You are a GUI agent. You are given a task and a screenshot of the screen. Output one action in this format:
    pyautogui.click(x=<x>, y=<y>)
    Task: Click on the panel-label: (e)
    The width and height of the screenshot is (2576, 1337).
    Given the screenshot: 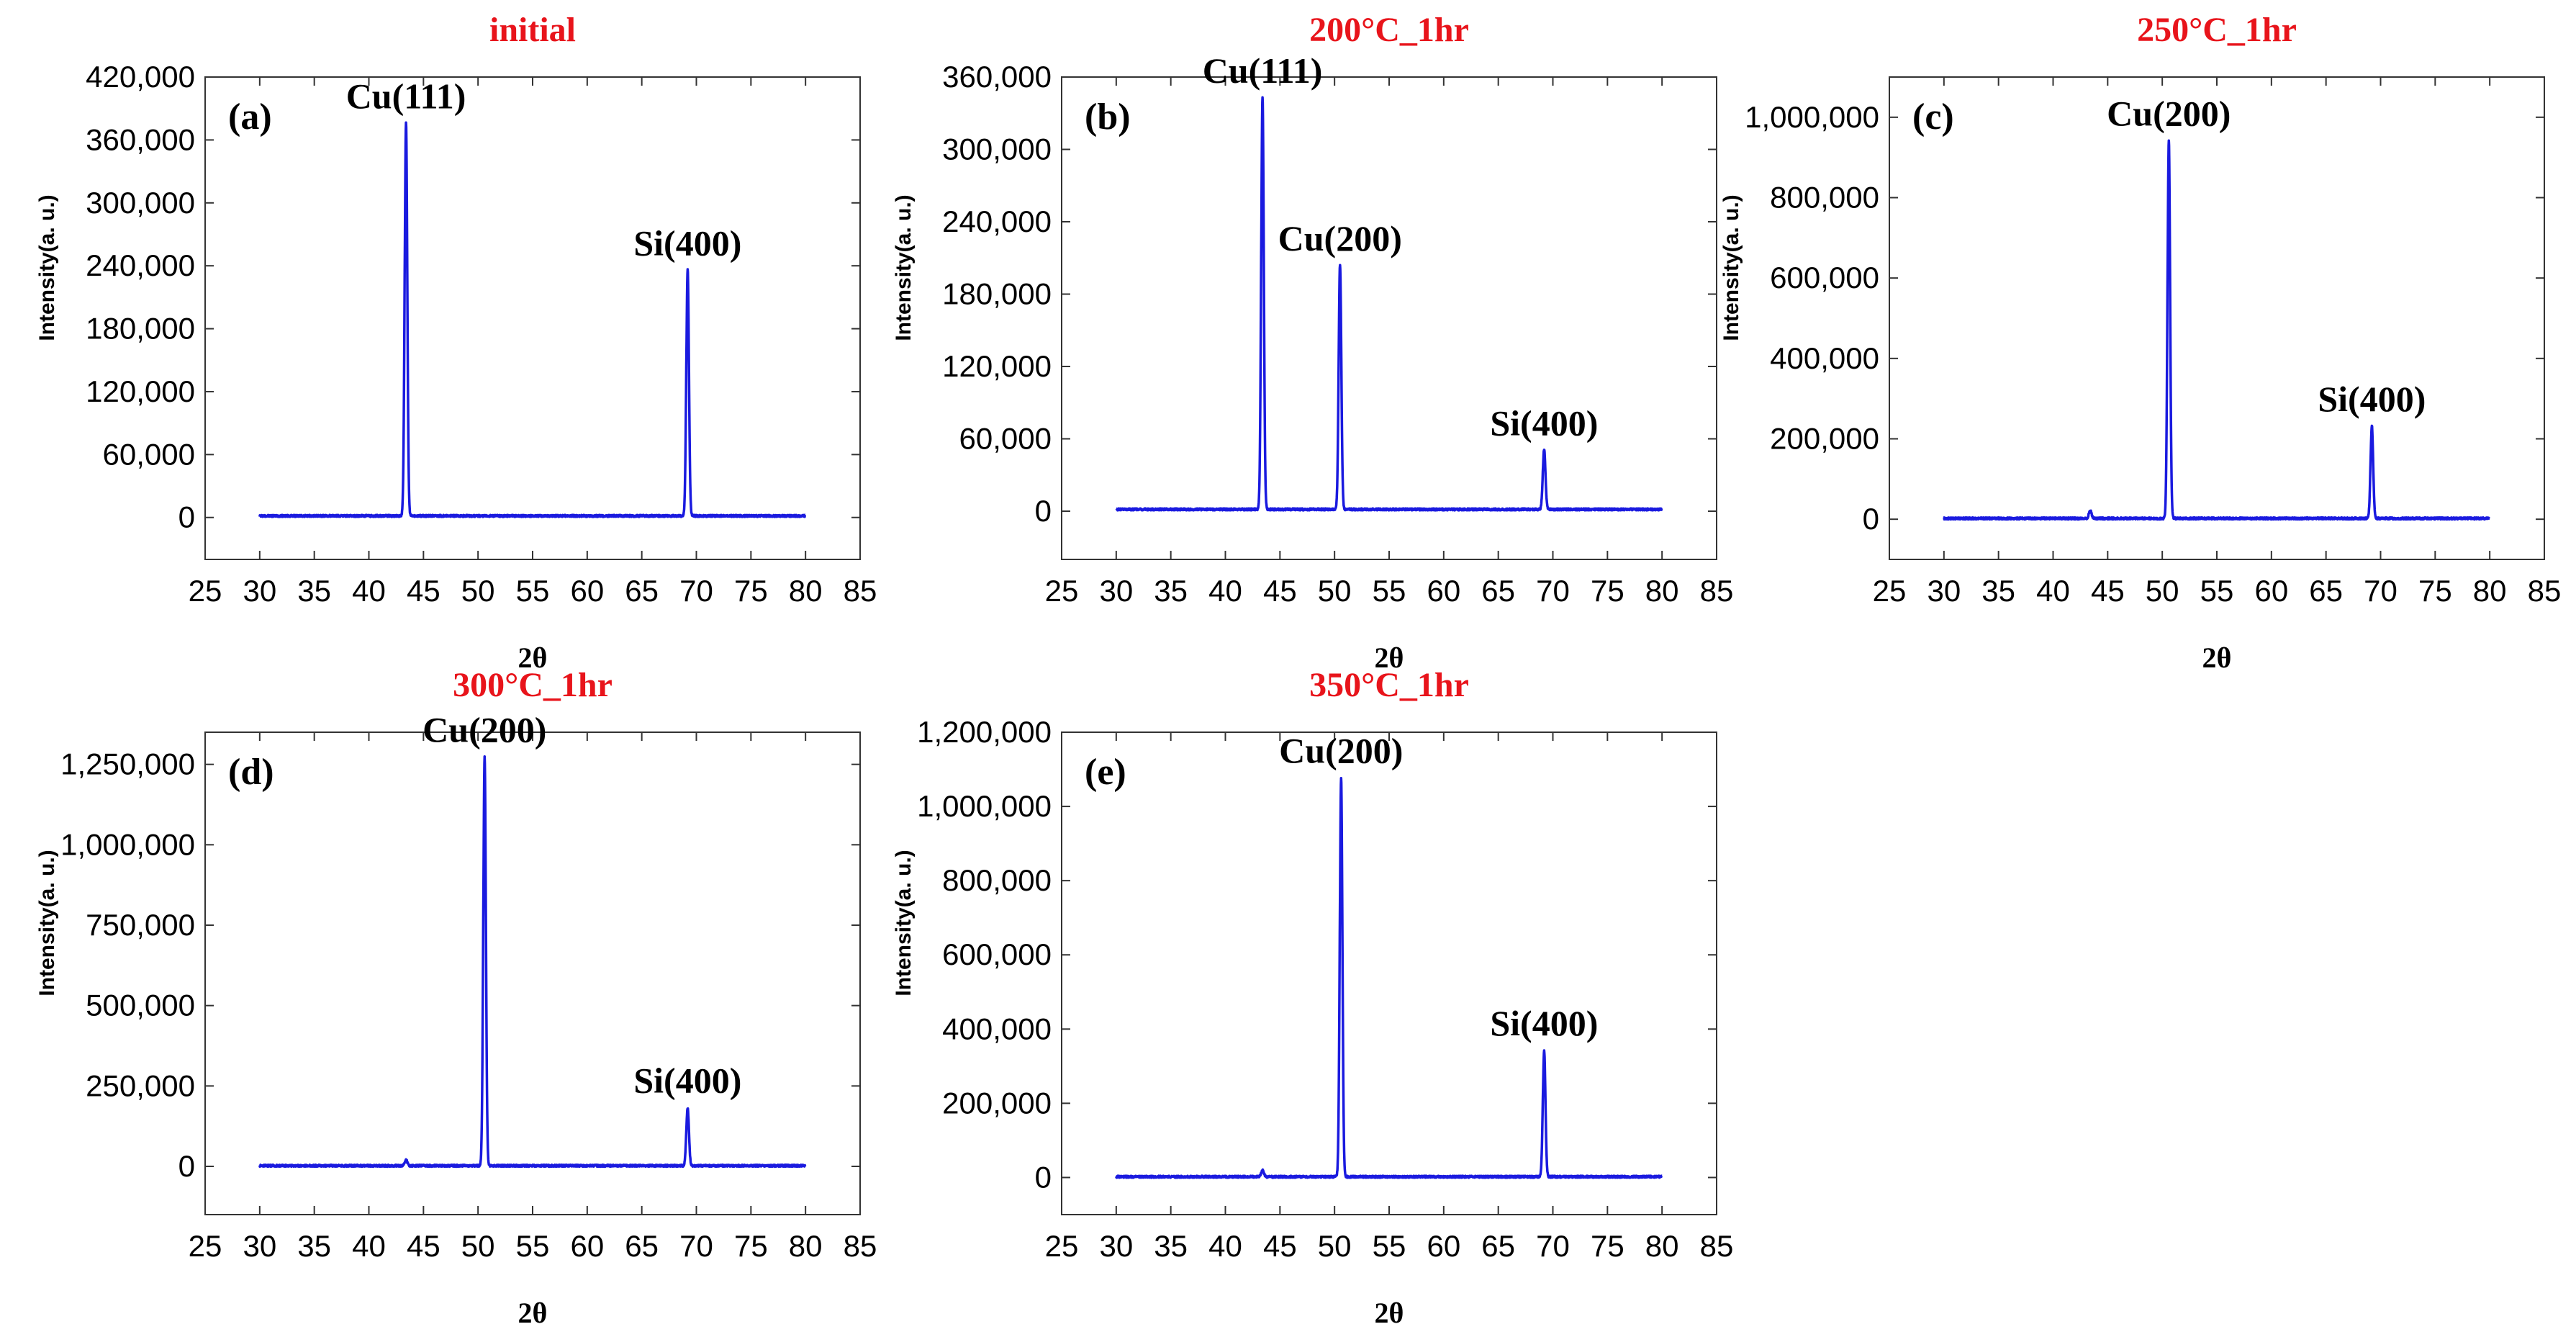 What is the action you would take?
    pyautogui.click(x=1105, y=772)
    